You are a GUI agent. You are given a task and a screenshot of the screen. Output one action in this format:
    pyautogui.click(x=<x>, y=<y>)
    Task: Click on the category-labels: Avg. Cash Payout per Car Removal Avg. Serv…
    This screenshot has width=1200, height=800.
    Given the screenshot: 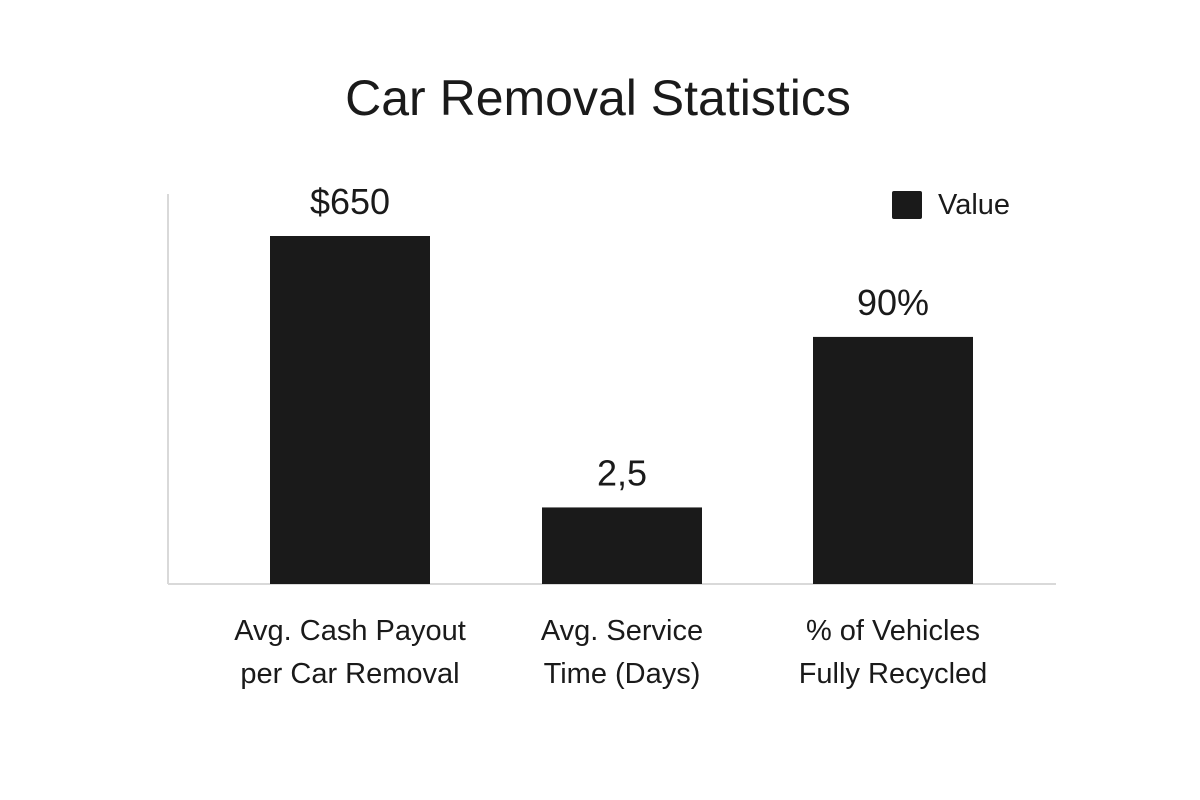 What is the action you would take?
    pyautogui.click(x=610, y=652)
    